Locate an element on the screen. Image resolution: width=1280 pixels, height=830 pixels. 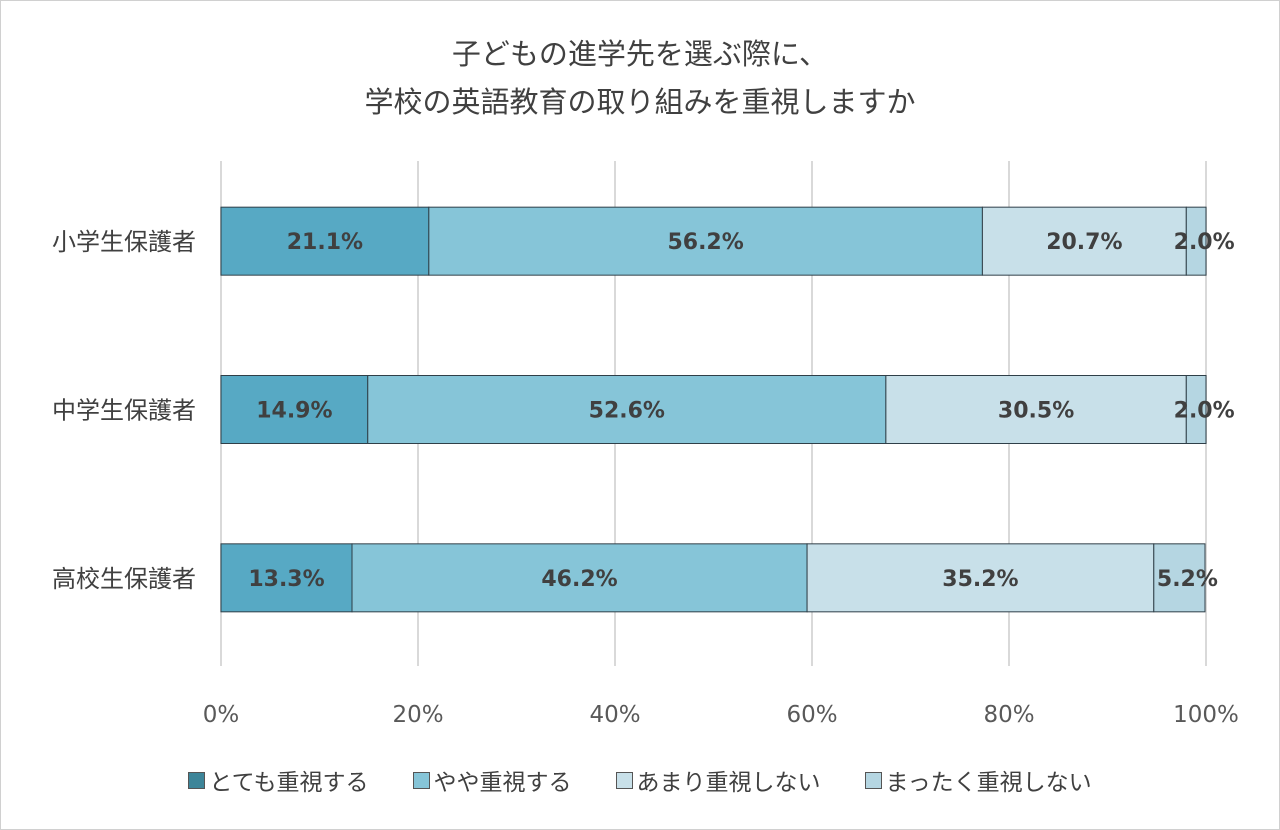
chart-title-line-2: 学校の英語教育の取り組みを重視しますか is located at coordinates (640, 102).